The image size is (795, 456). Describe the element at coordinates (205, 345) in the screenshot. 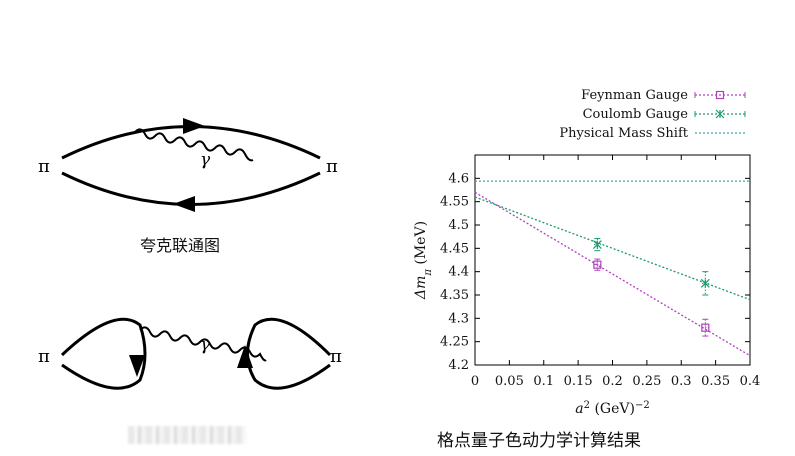

I see `photon-label-bottom: γ` at that location.